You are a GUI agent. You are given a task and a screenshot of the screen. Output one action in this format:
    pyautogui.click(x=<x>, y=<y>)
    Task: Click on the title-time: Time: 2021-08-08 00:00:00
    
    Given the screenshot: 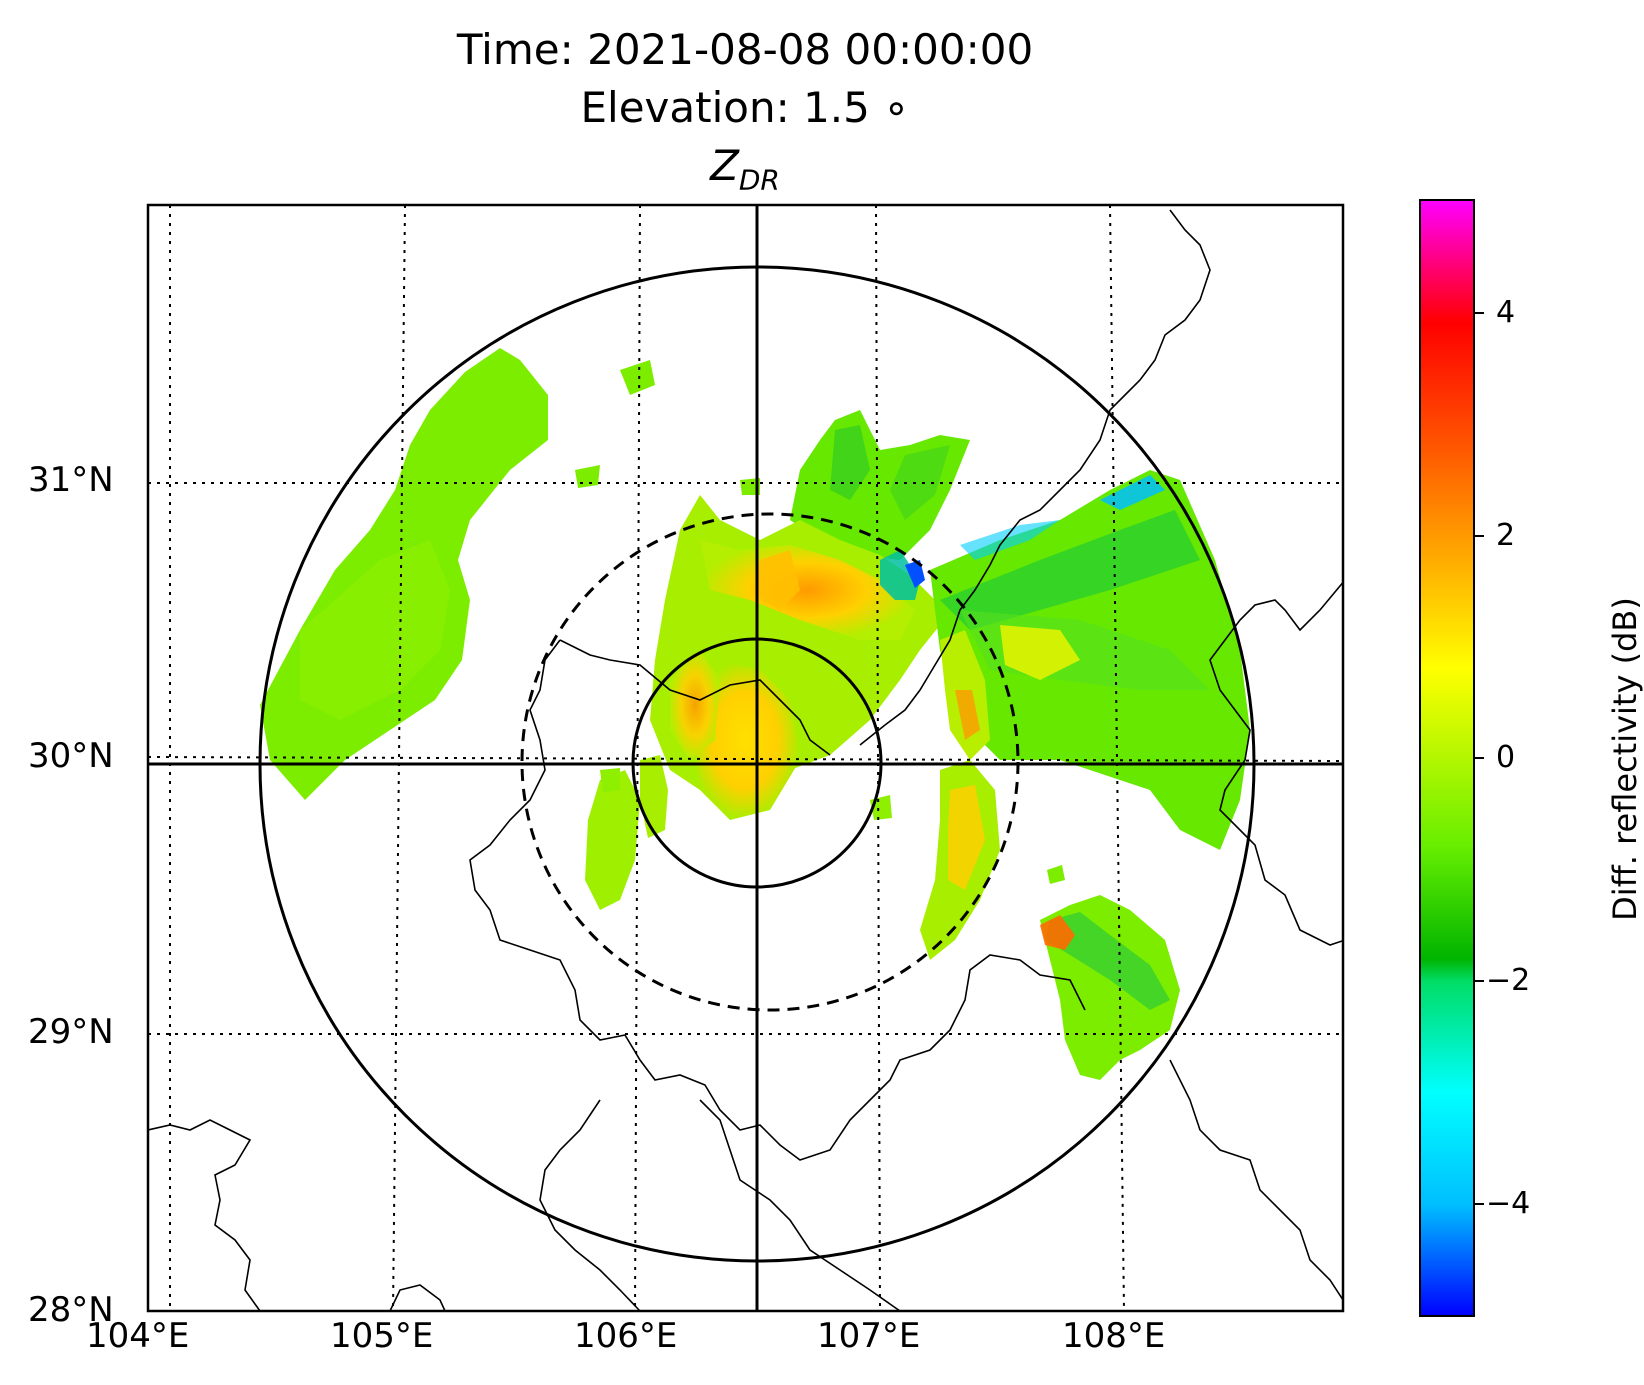 What is the action you would take?
    pyautogui.click(x=745, y=50)
    